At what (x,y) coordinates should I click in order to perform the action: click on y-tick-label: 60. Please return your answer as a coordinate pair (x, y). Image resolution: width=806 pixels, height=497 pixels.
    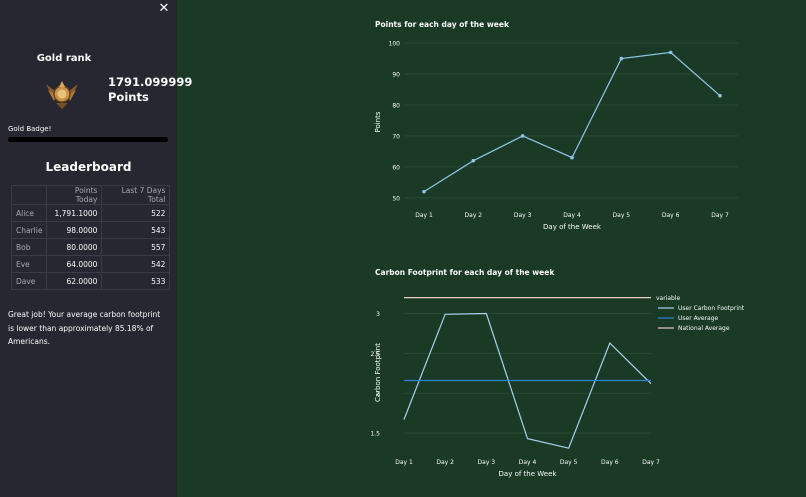
    Looking at the image, I should click on (396, 167).